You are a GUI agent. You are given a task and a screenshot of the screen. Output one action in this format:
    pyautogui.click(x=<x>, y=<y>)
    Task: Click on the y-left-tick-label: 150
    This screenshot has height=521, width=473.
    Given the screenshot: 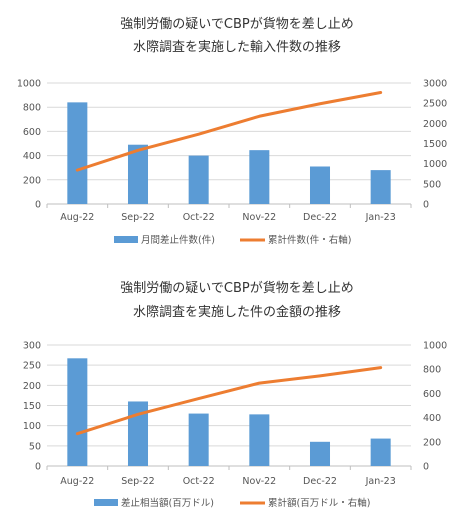 What is the action you would take?
    pyautogui.click(x=32, y=406)
    